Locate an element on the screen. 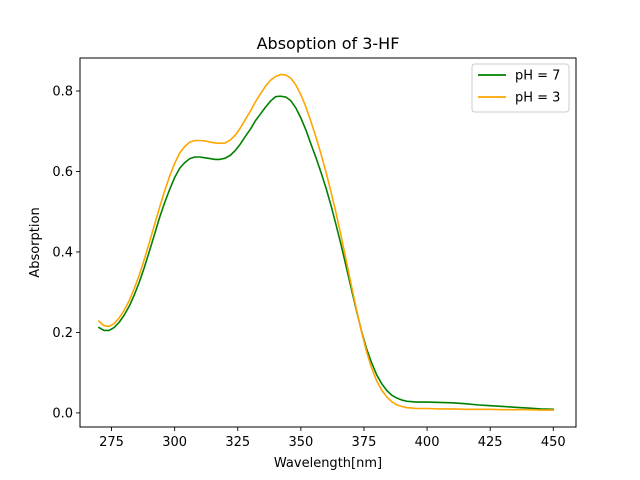  x-tick-label: 300 is located at coordinates (174, 442).